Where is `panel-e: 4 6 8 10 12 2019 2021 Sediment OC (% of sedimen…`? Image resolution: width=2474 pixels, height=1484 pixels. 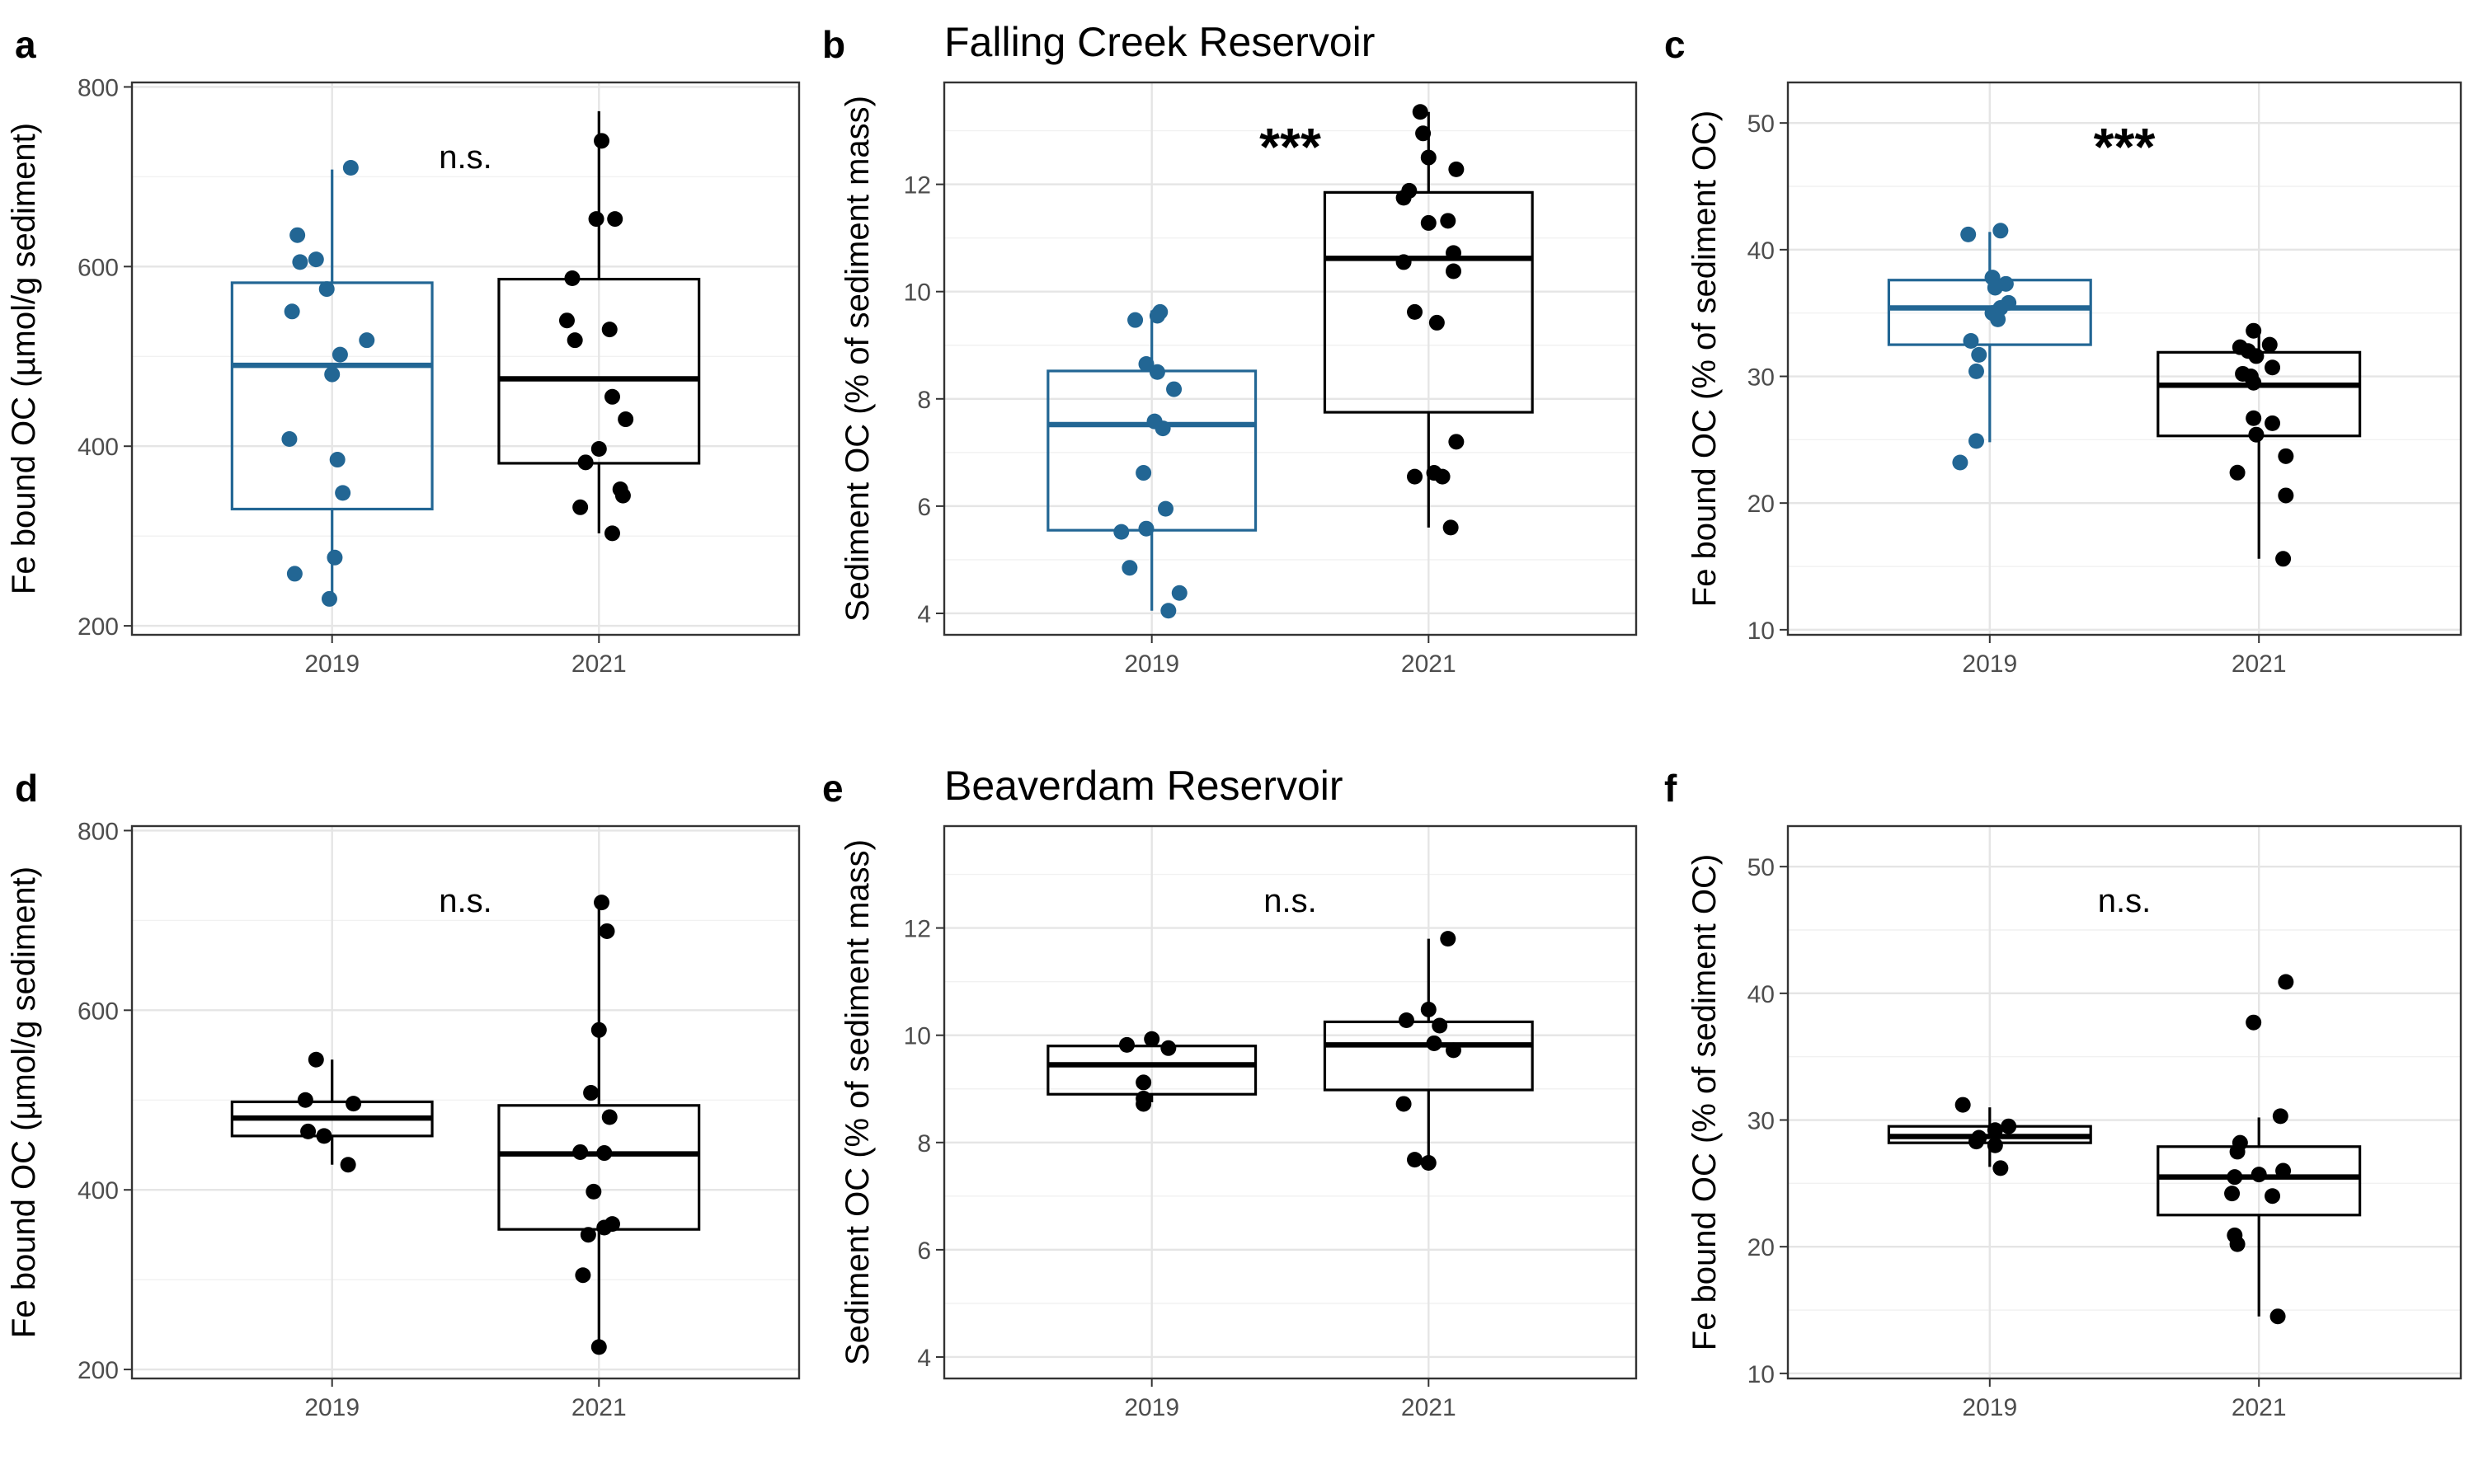 panel-e: 4 6 8 10 12 2019 2021 Sediment OC (% of sedimen… is located at coordinates (1230, 1092).